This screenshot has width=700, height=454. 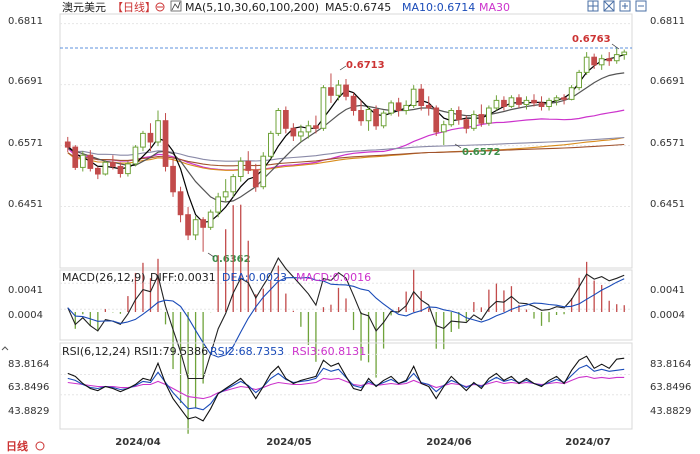 What do you see at coordinates (160, 7) in the screenshot?
I see `circle-settings-icon` at bounding box center [160, 7].